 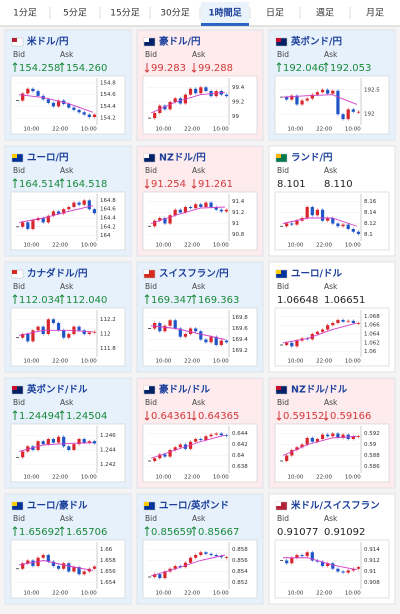 What do you see at coordinates (119, 13) in the screenshot?
I see `tab: 15分足` at bounding box center [119, 13].